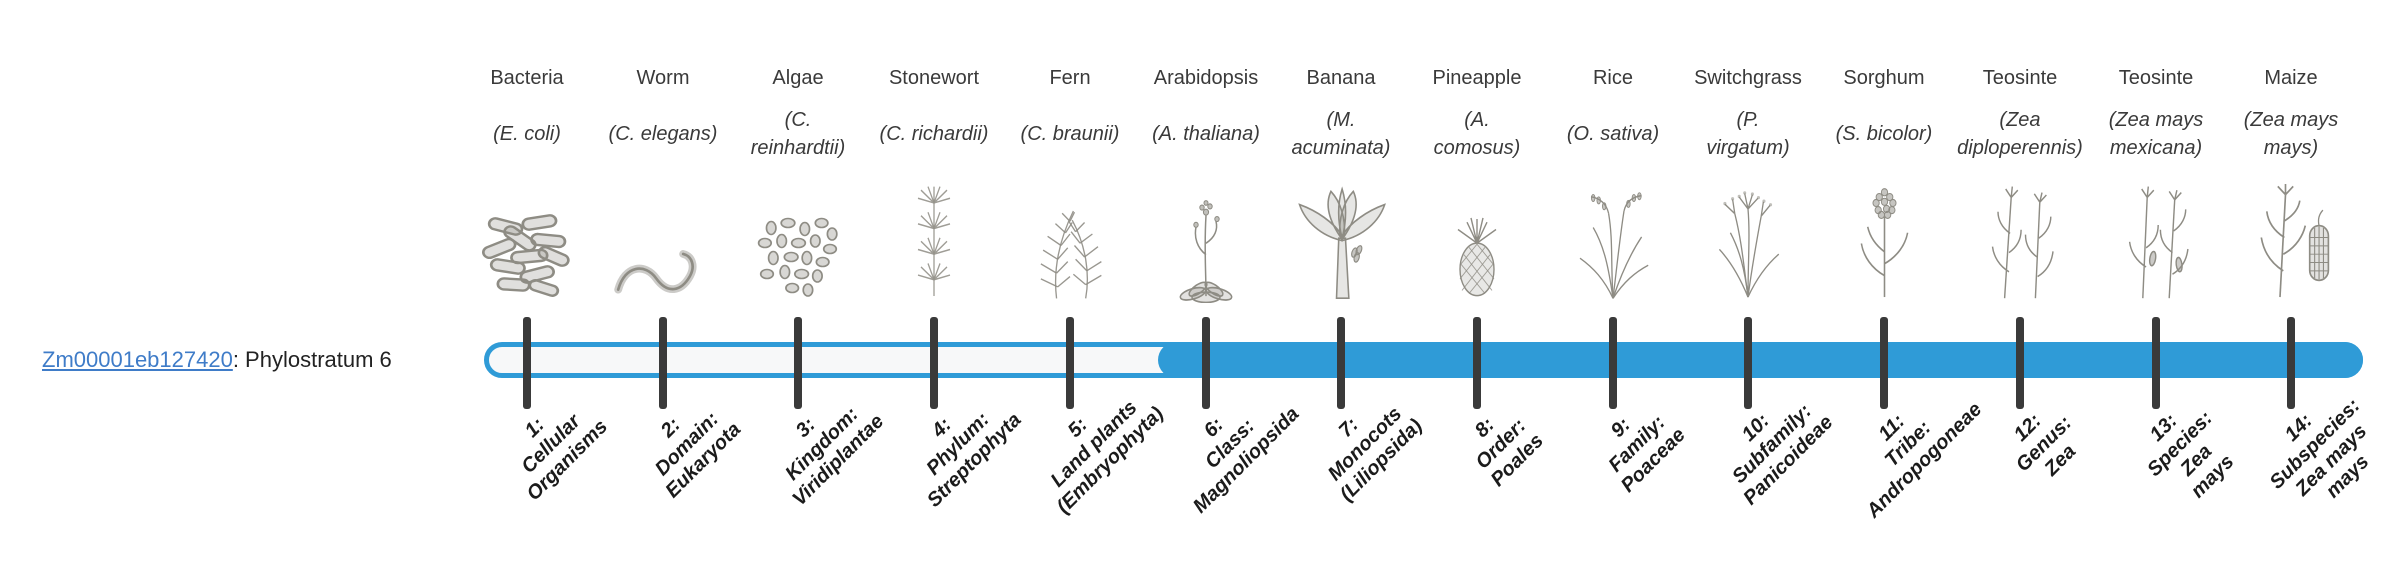 This screenshot has height=580, width=2400. Describe the element at coordinates (1884, 78) in the screenshot. I see `taxon-common-name: Sorghum` at that location.